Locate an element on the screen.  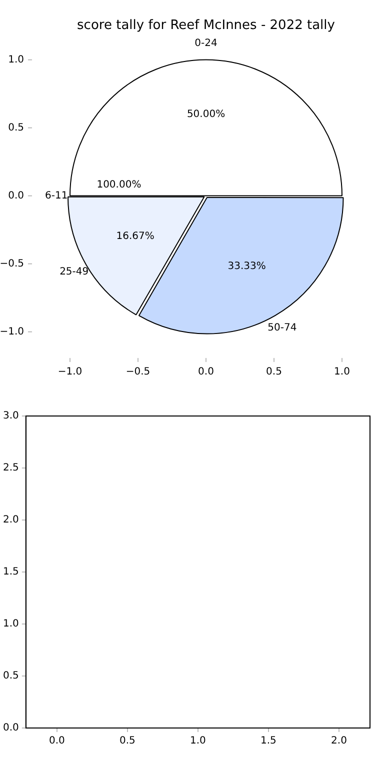
text: 6-11 is located at coordinates (56, 196).